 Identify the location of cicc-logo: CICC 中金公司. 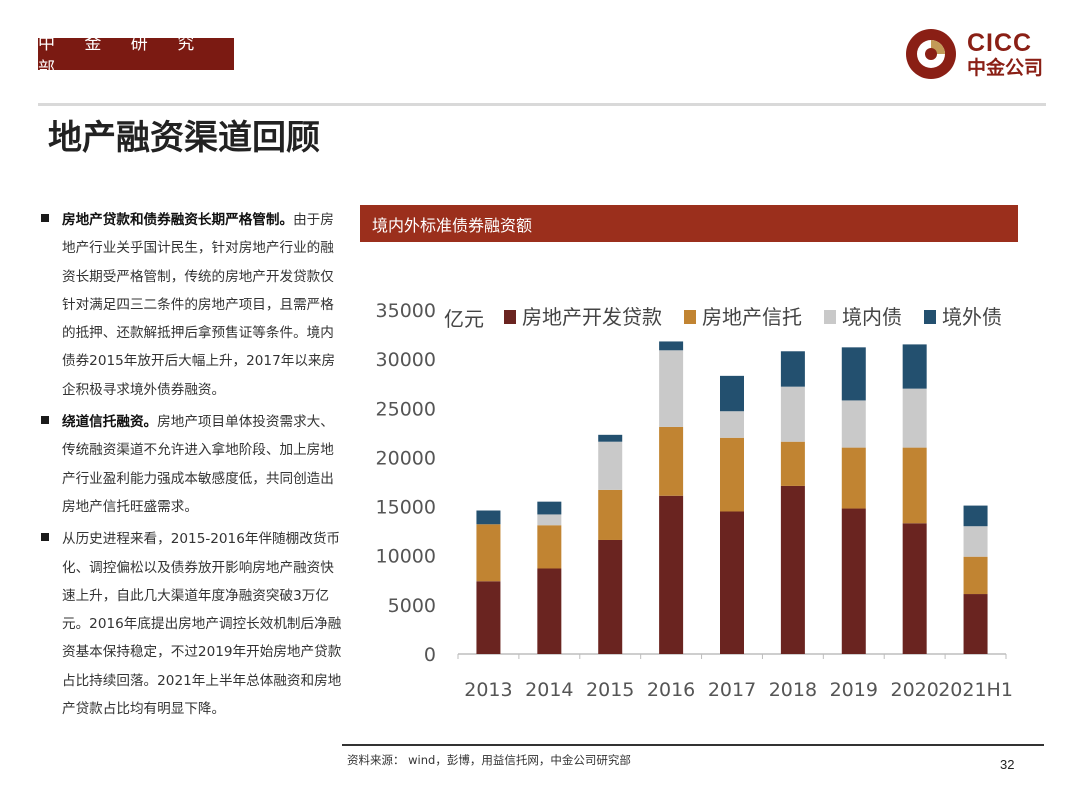
(980, 55).